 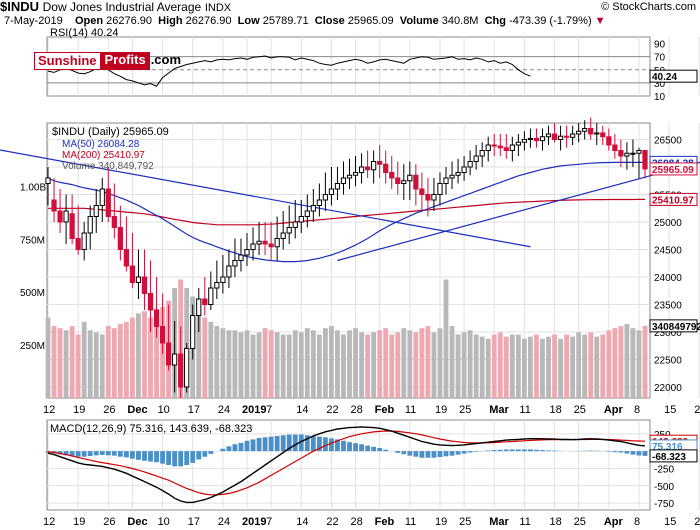 I want to click on macd-value-tag-label: -68.323, so click(x=669, y=457).